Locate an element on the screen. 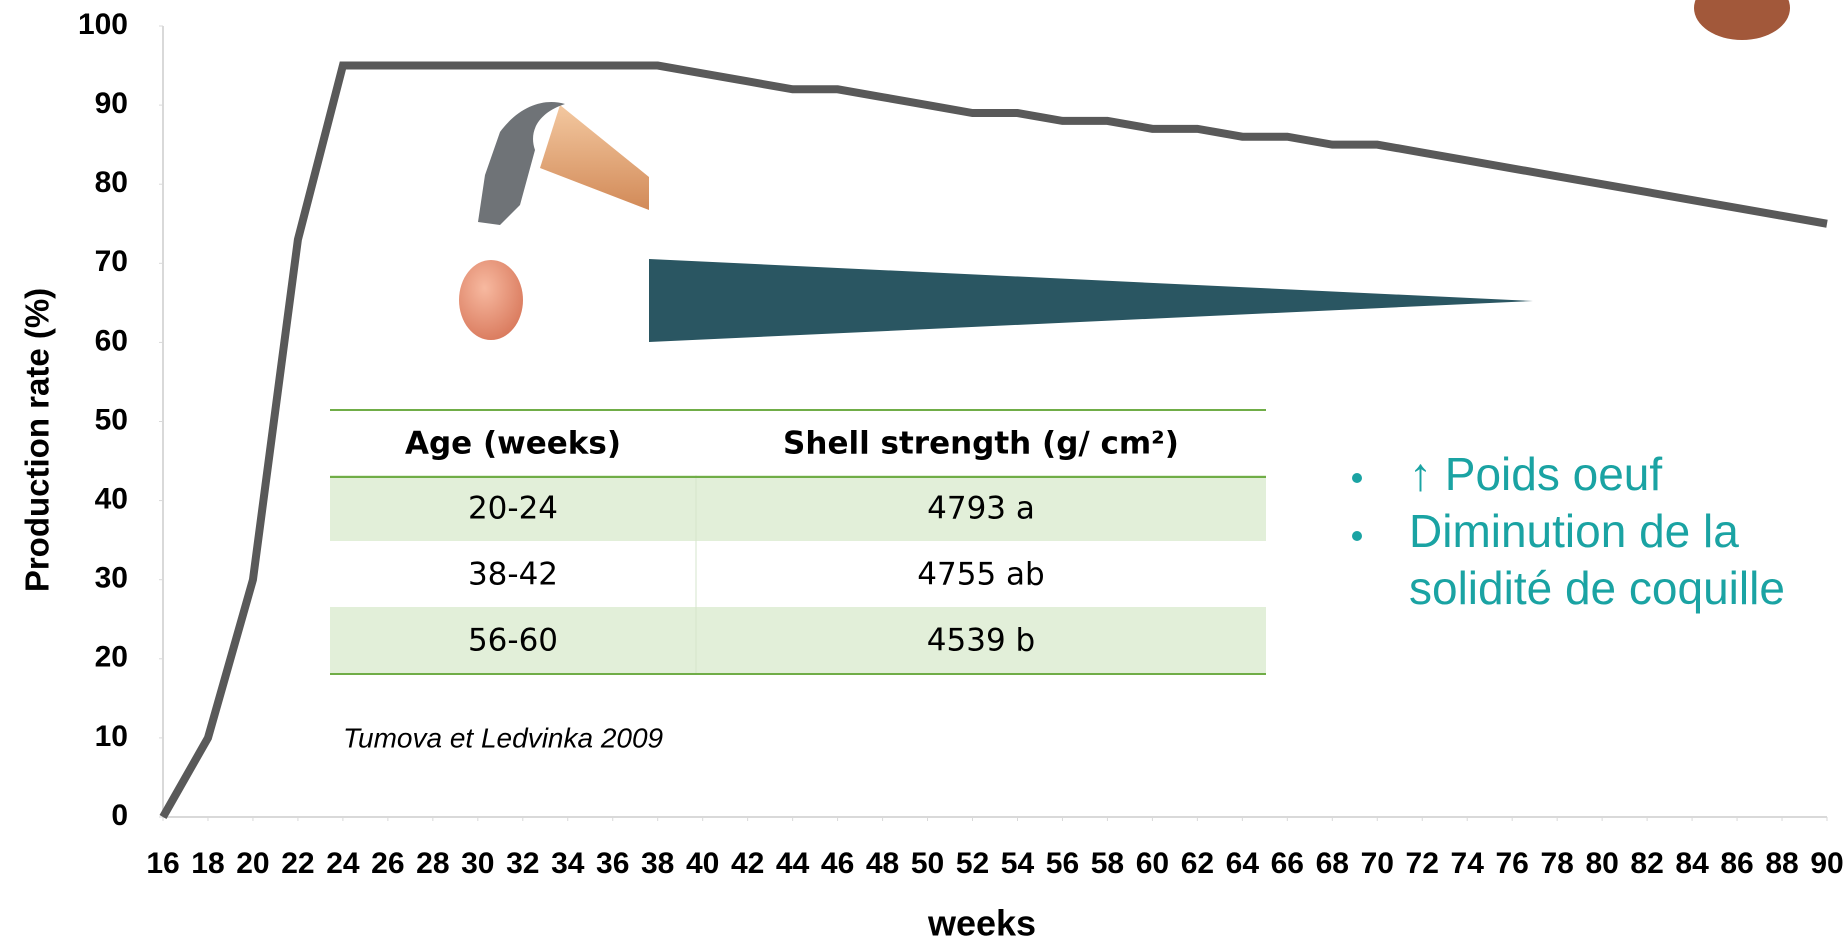 This screenshot has height=948, width=1847. x-tick-label: 44 is located at coordinates (793, 863).